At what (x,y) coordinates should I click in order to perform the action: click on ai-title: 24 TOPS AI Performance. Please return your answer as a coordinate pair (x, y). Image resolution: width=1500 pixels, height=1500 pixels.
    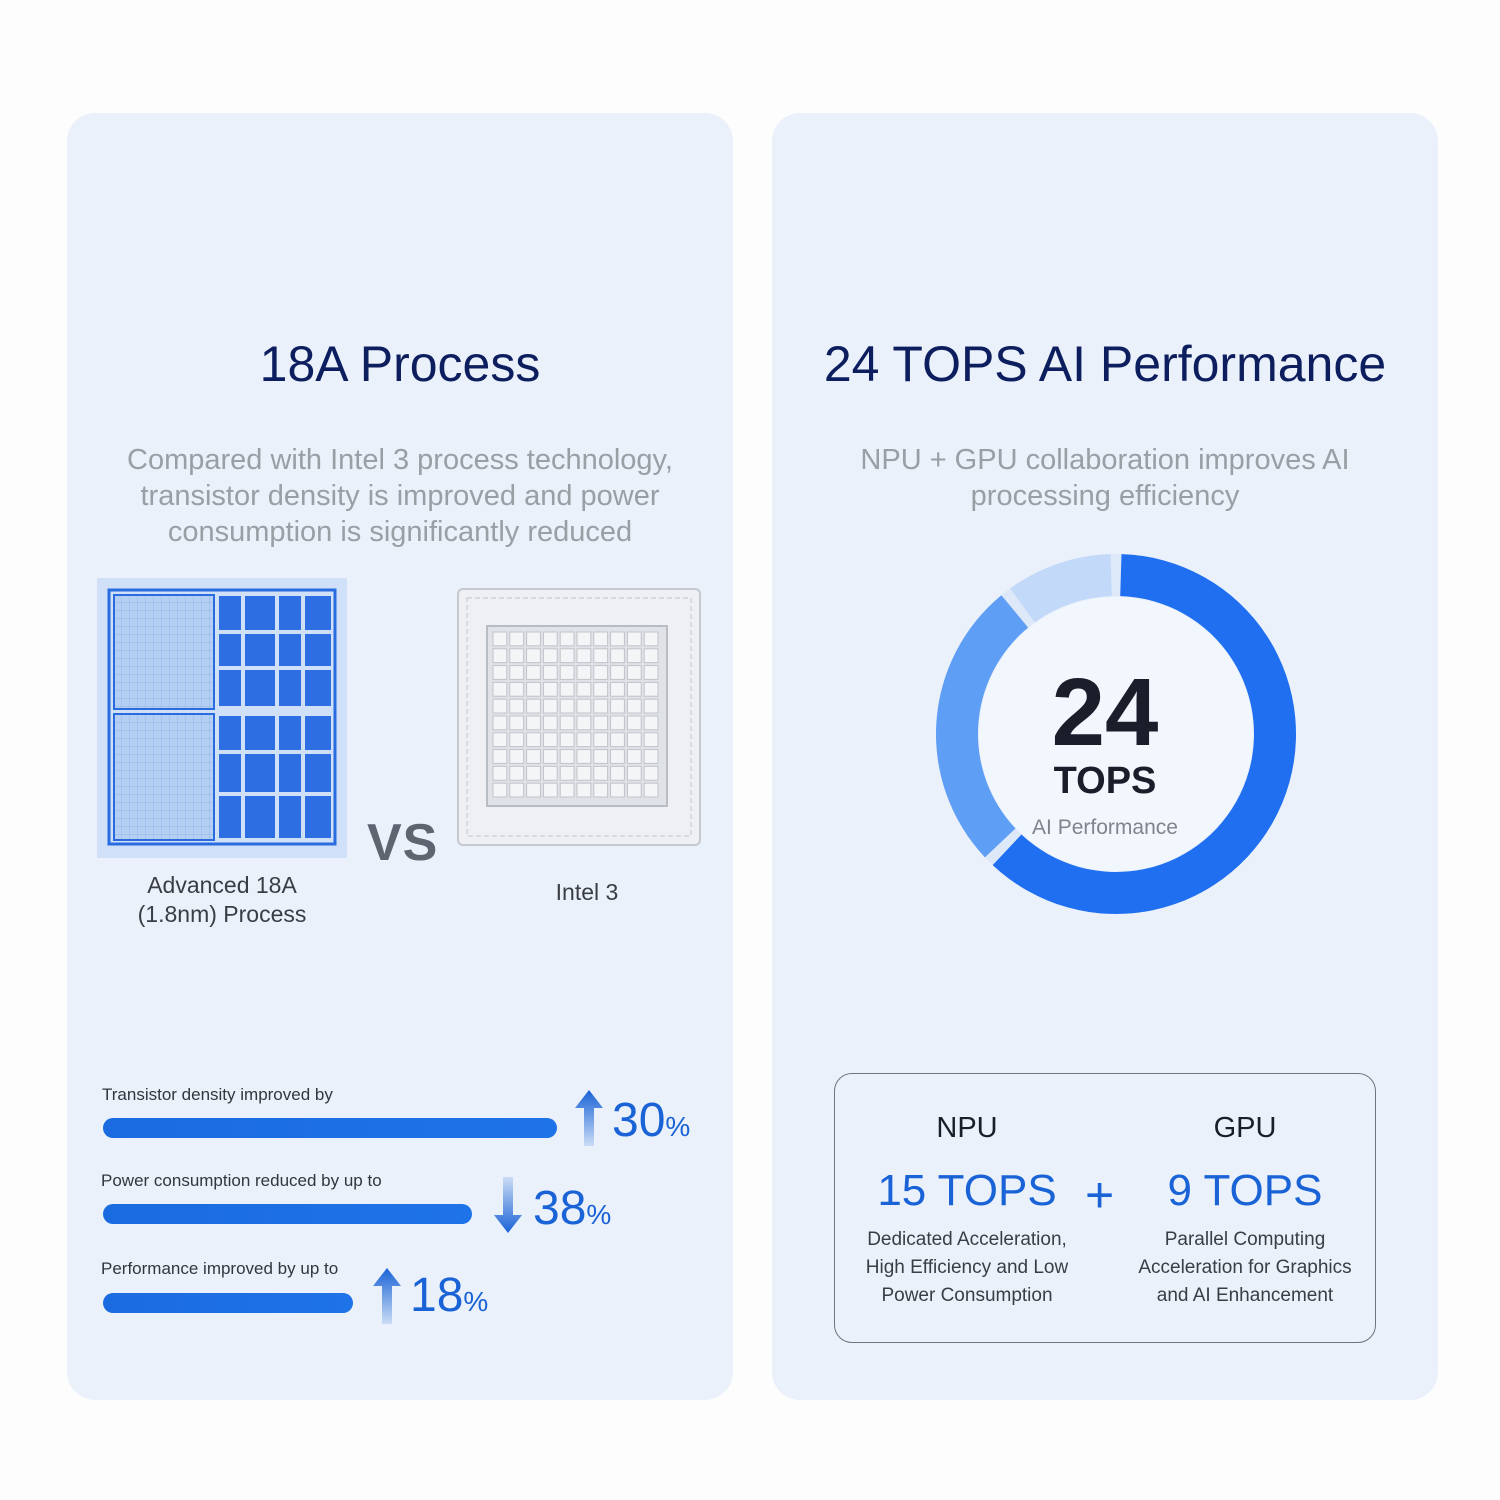
    Looking at the image, I should click on (1105, 364).